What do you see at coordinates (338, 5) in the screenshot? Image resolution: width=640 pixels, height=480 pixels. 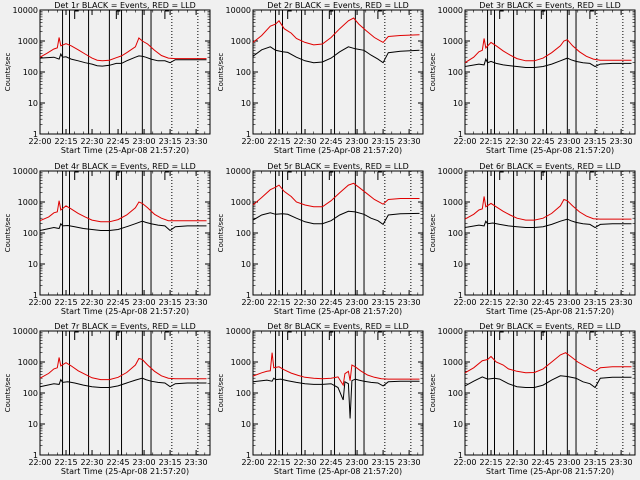 I see `chart-title: Det 2r BLACK = Events, RED = LLD` at bounding box center [338, 5].